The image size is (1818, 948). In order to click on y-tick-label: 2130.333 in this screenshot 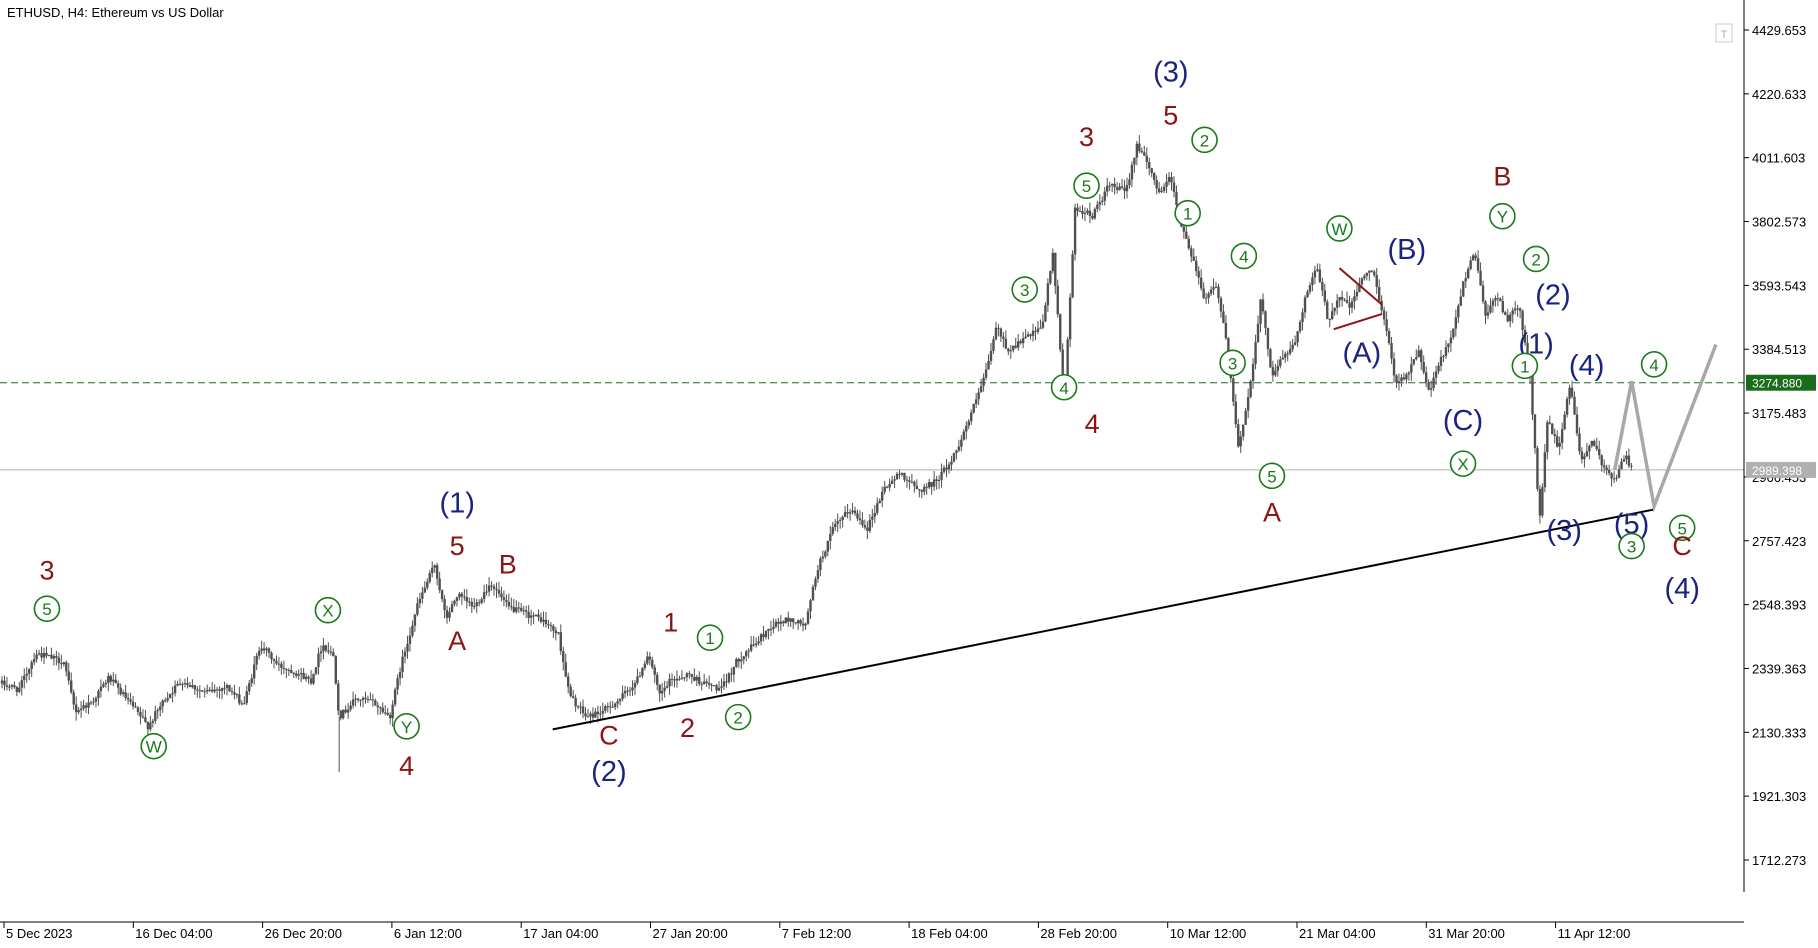, I will do `click(1779, 732)`.